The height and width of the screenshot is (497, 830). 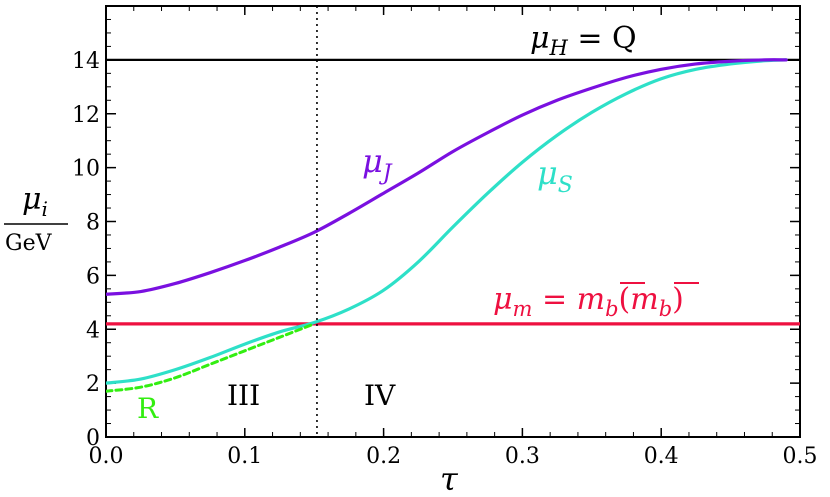 What do you see at coordinates (377, 164) in the screenshot?
I see `label-mu-j: μJ` at bounding box center [377, 164].